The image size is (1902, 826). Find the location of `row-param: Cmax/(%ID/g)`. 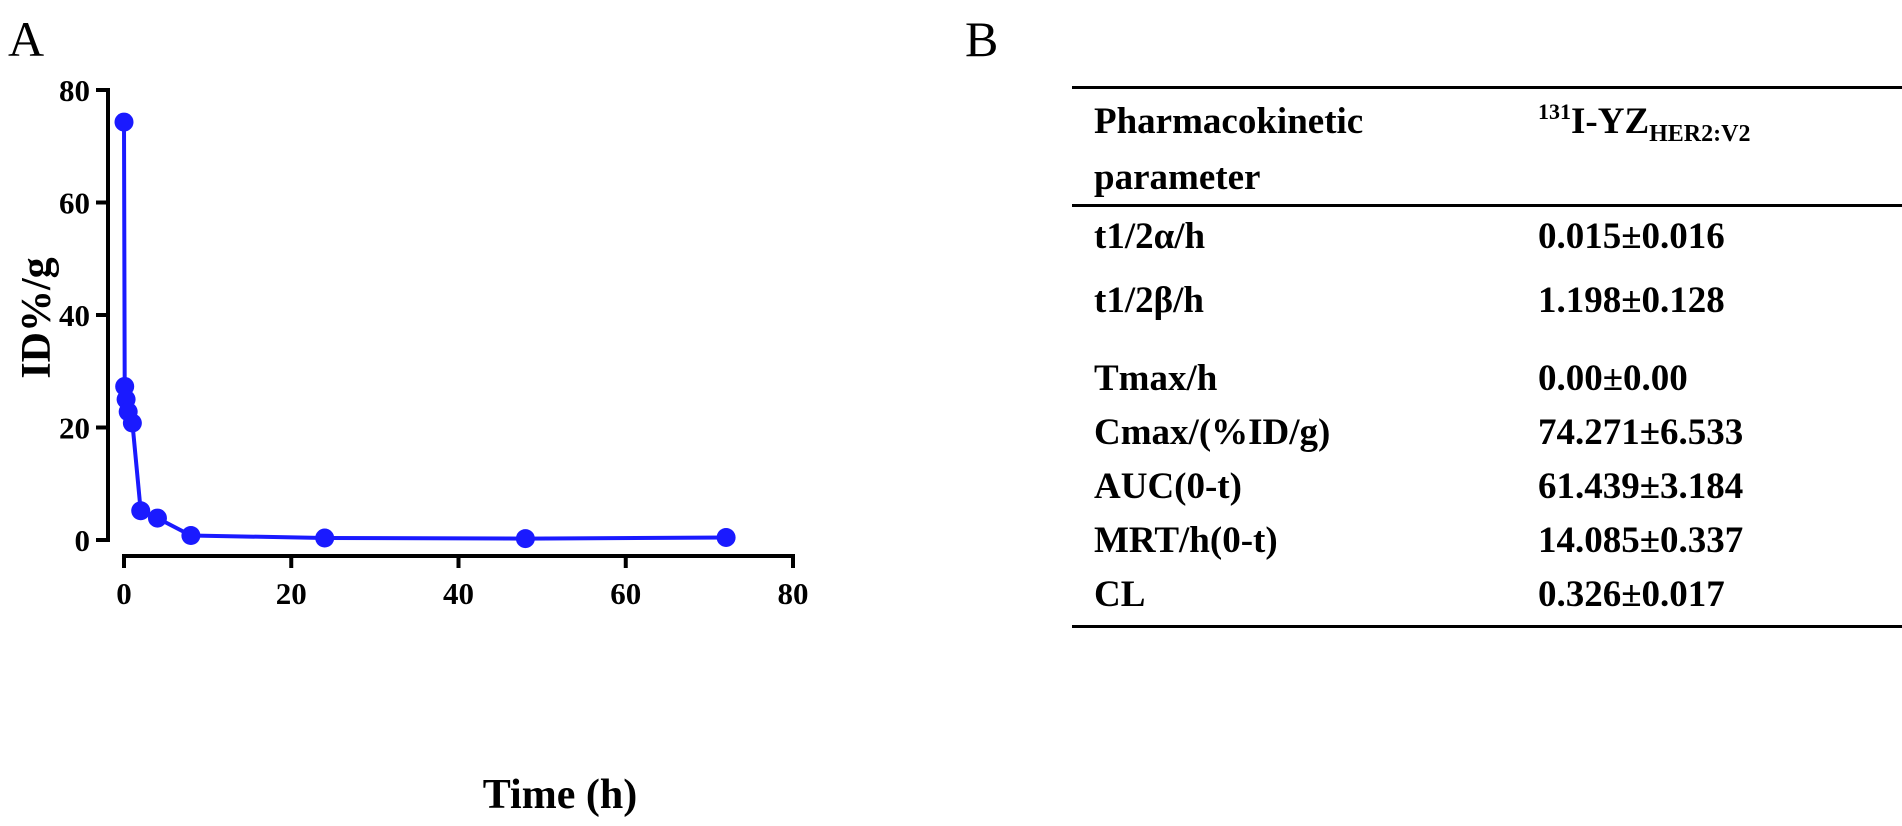

row-param: Cmax/(%ID/g) is located at coordinates (1212, 432).